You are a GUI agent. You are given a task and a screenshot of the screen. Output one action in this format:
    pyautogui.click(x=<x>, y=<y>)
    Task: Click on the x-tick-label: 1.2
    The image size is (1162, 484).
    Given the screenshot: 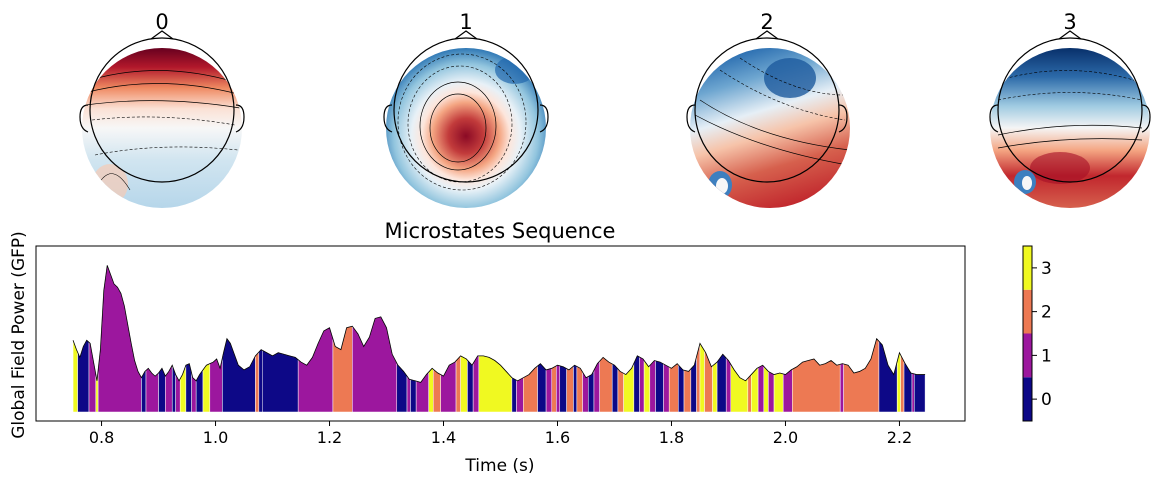 What is the action you would take?
    pyautogui.click(x=329, y=437)
    